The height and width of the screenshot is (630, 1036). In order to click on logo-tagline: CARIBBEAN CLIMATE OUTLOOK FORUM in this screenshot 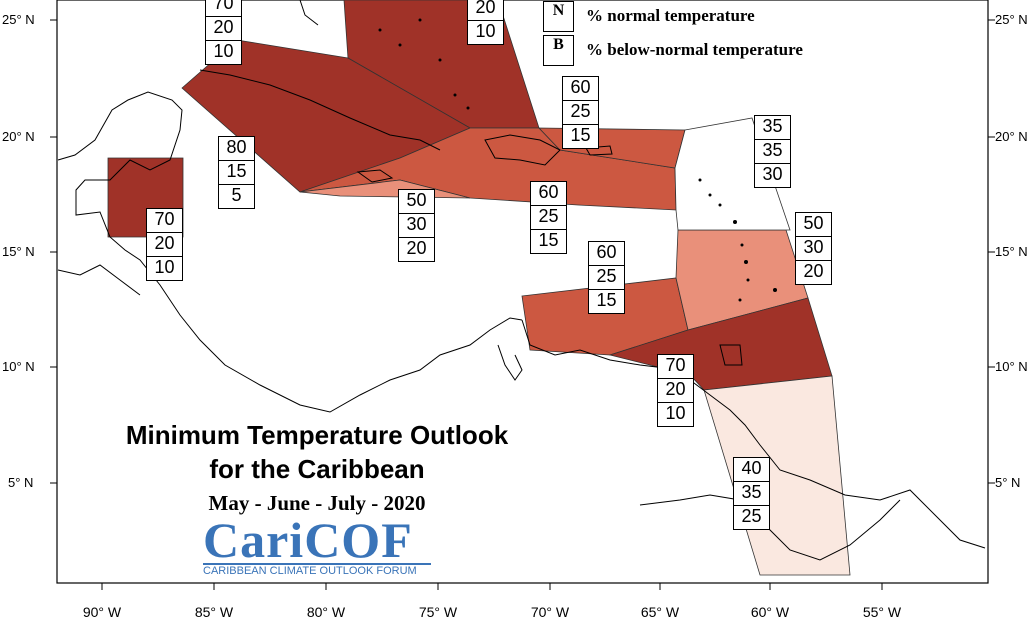, I will do `click(310, 571)`.